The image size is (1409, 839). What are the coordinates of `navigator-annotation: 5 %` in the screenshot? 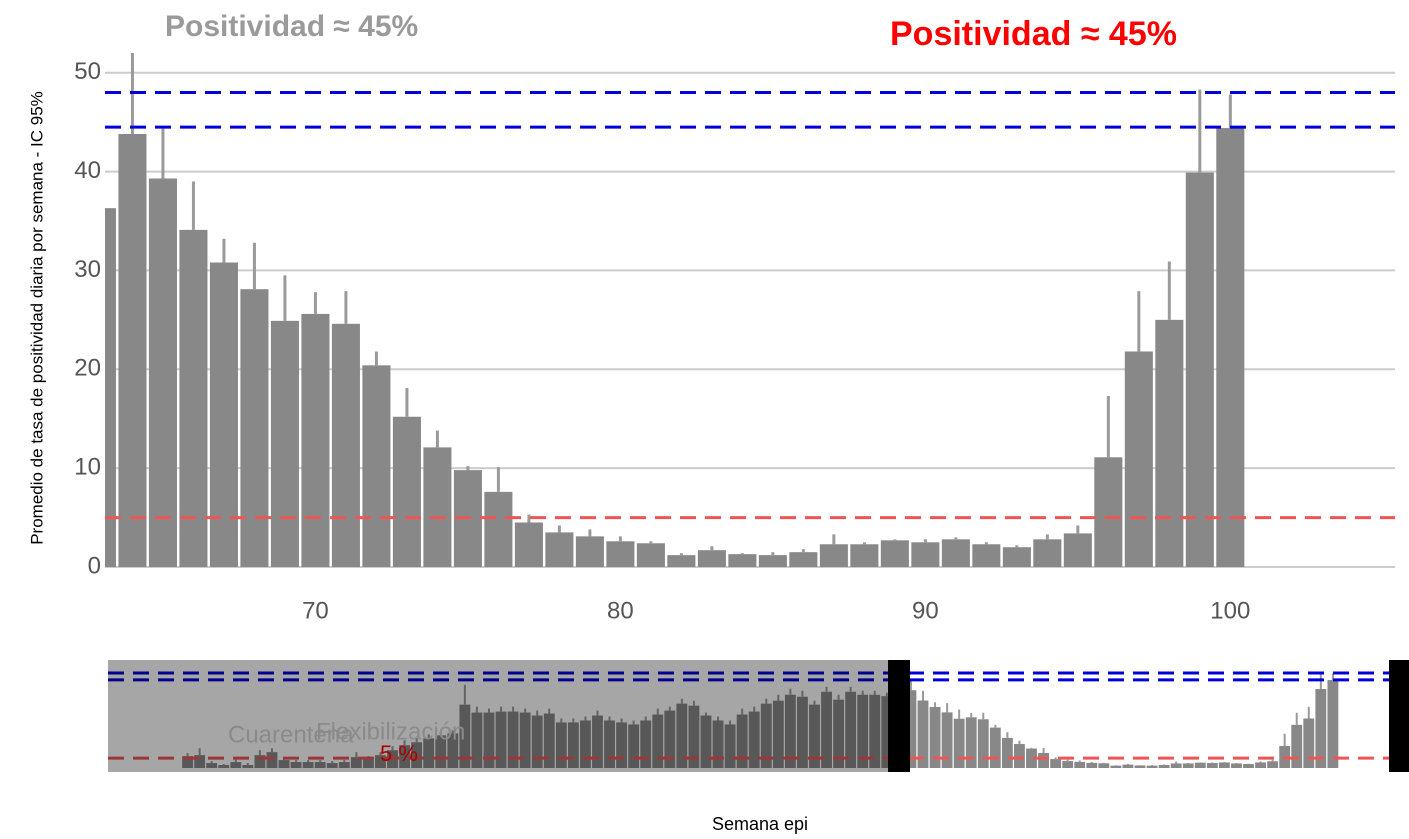 It's located at (399, 753).